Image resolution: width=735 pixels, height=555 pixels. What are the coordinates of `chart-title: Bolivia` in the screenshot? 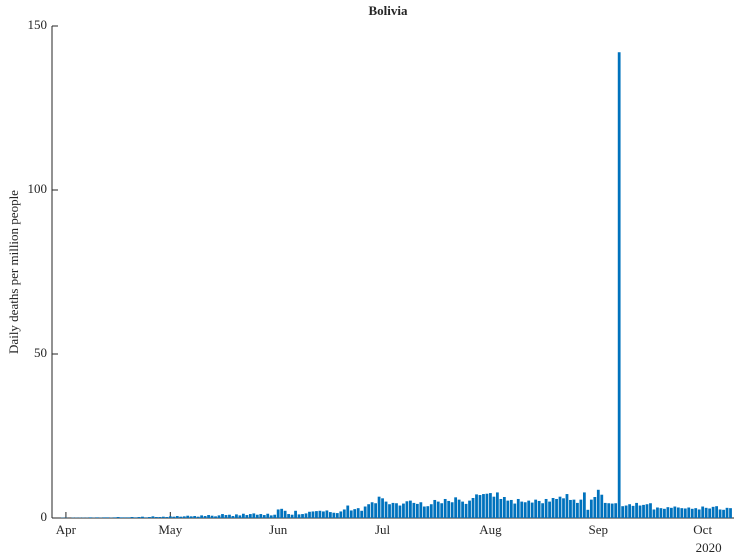 It's located at (388, 10).